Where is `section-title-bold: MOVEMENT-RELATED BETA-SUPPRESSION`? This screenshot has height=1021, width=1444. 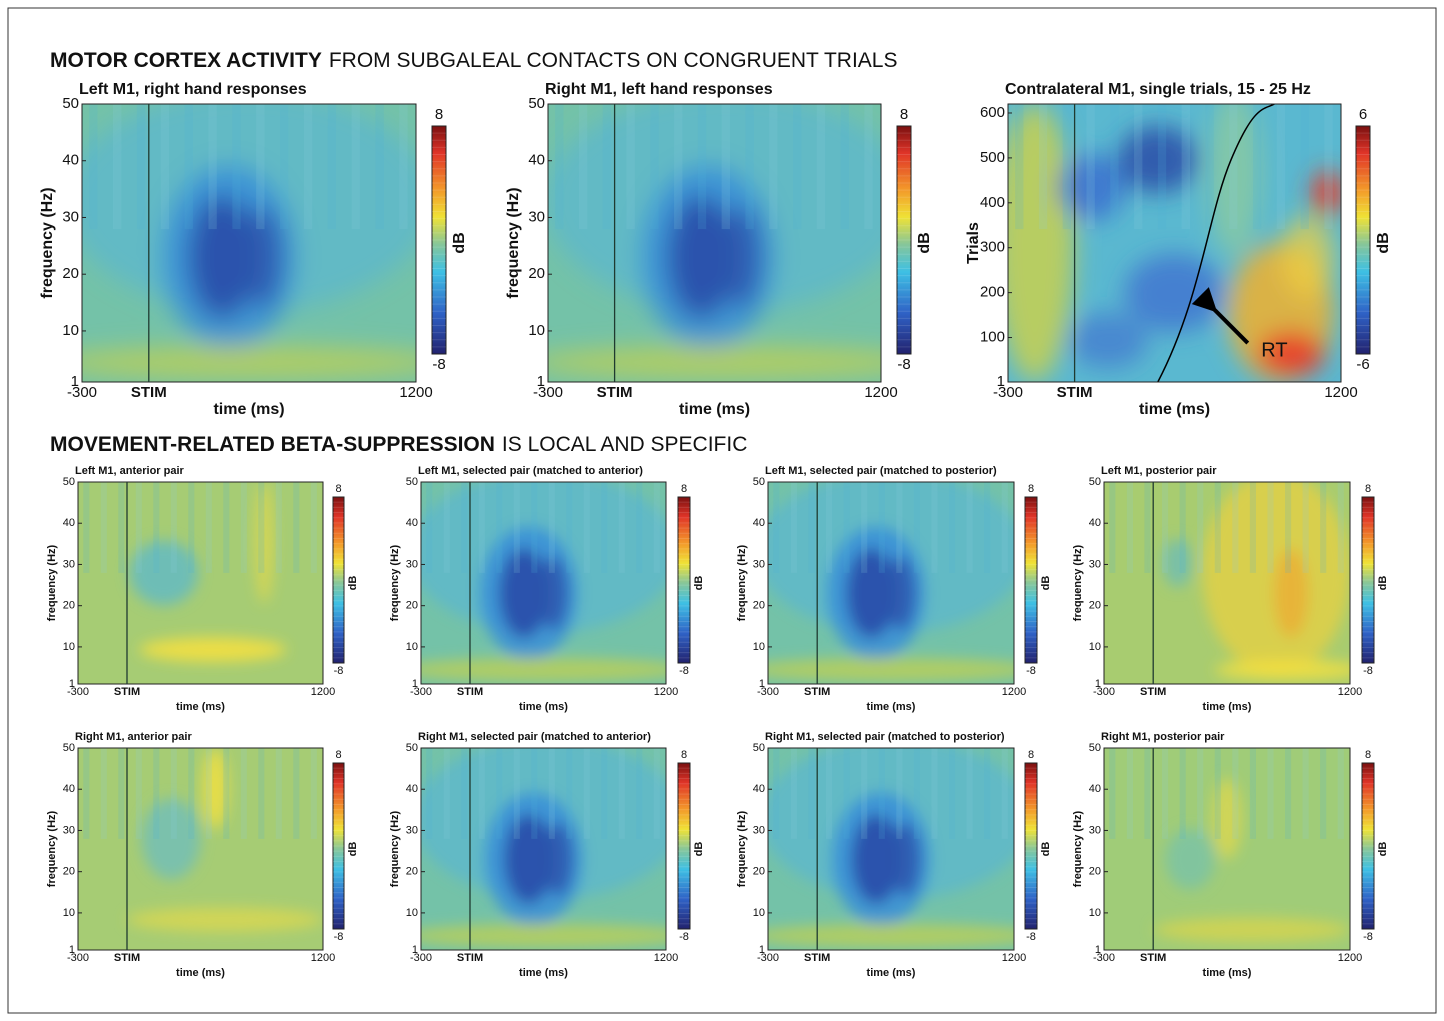
section-title-bold: MOVEMENT-RELATED BETA-SUPPRESSION is located at coordinates (272, 444).